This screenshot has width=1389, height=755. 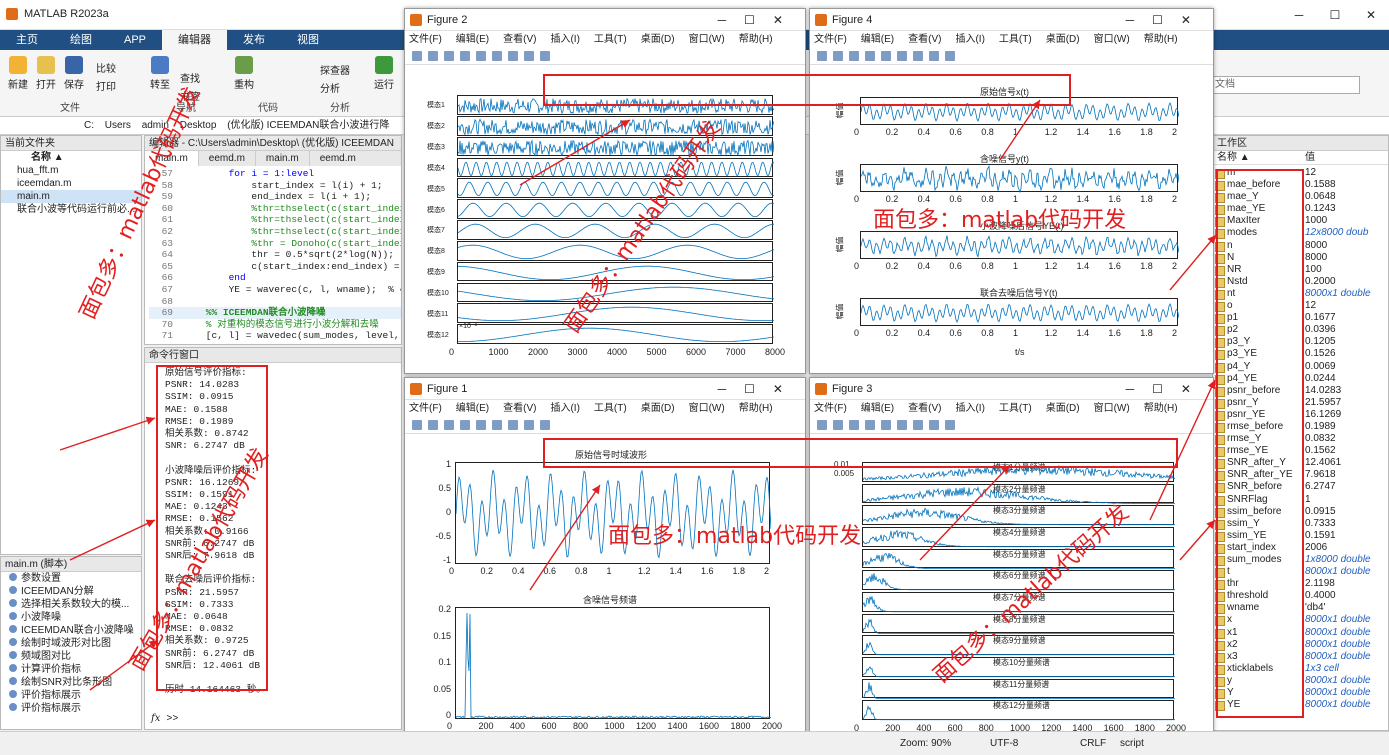 What do you see at coordinates (195, 40) in the screenshot?
I see `tab-editor: 编辑器` at bounding box center [195, 40].